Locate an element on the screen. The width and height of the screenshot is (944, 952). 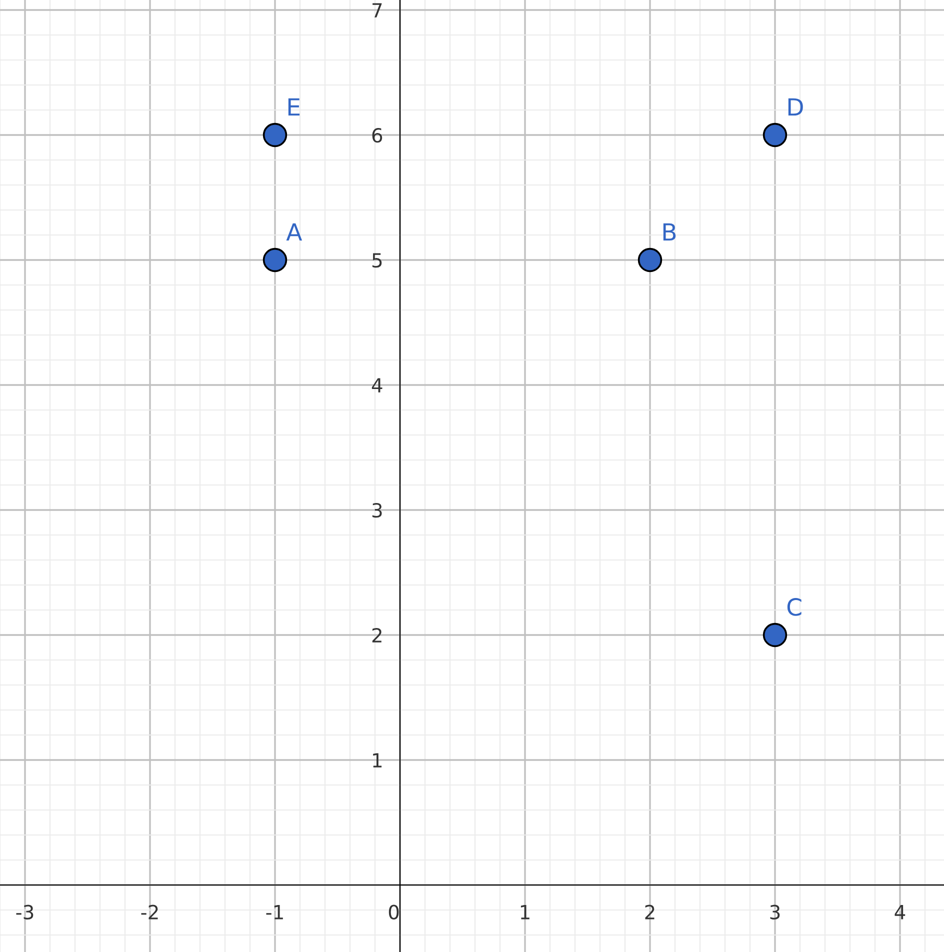
x-tick-label: 4 is located at coordinates (900, 912).